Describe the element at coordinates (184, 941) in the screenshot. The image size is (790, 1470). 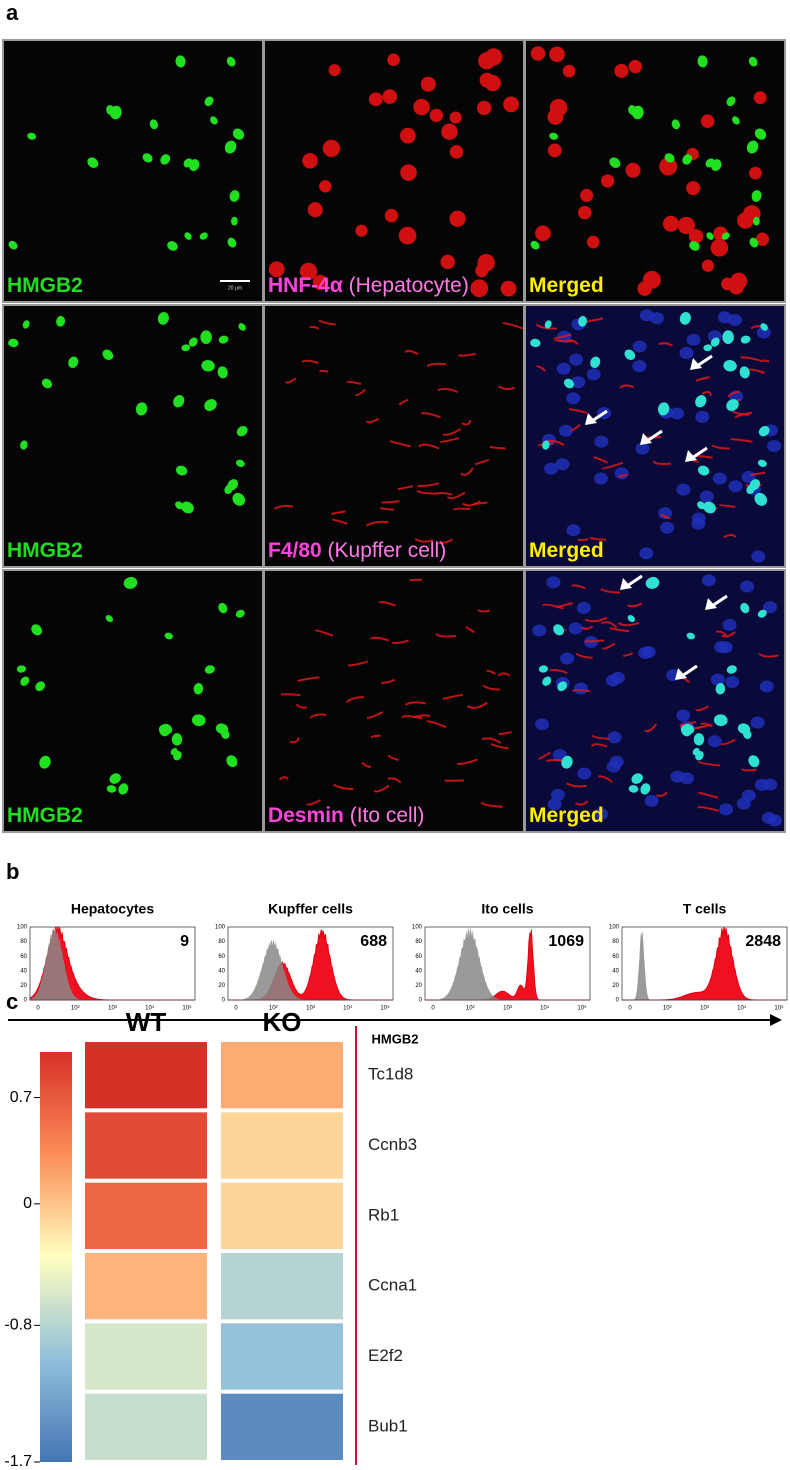
I see `histogram-value: 9` at that location.